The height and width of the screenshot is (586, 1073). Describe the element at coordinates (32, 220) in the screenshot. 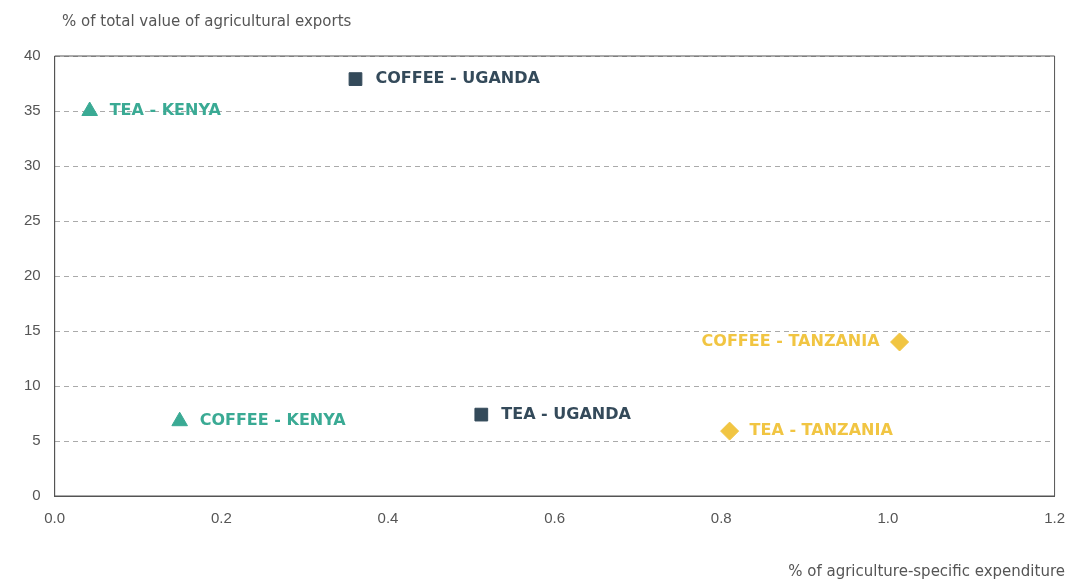

I see `y-tick-label: 25` at that location.